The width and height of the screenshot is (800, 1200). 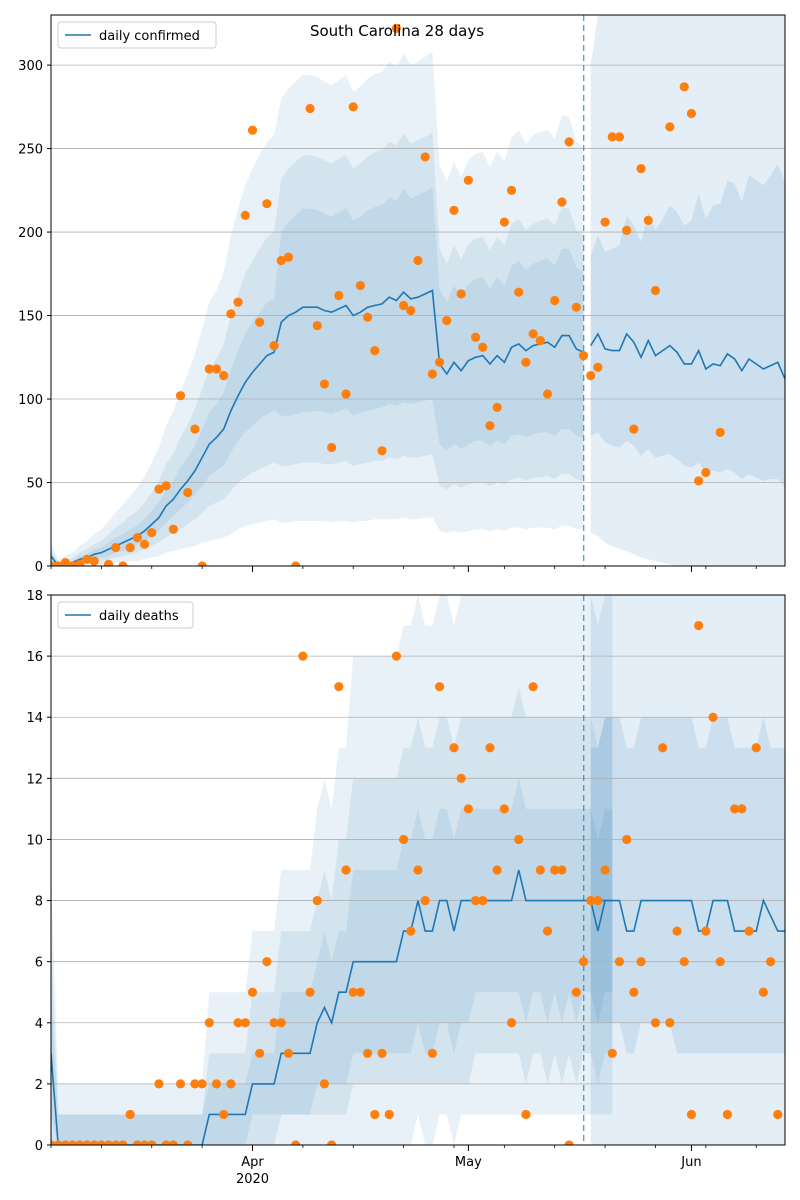 I want to click on y-tick-label: 14, so click(x=34, y=718).